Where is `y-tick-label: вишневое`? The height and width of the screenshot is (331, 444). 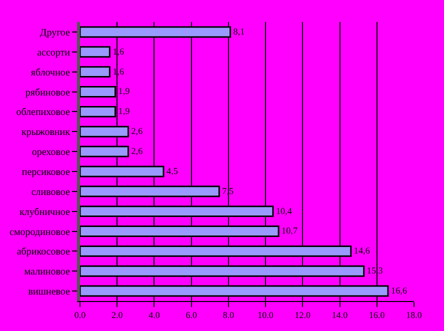
y-tick-label: вишневое is located at coordinates (49, 292).